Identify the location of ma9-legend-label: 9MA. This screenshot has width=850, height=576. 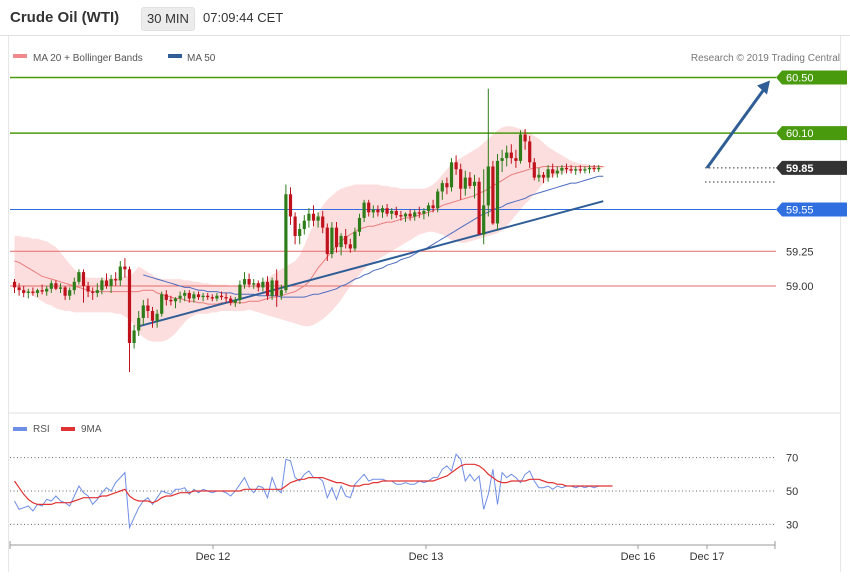
(91, 429).